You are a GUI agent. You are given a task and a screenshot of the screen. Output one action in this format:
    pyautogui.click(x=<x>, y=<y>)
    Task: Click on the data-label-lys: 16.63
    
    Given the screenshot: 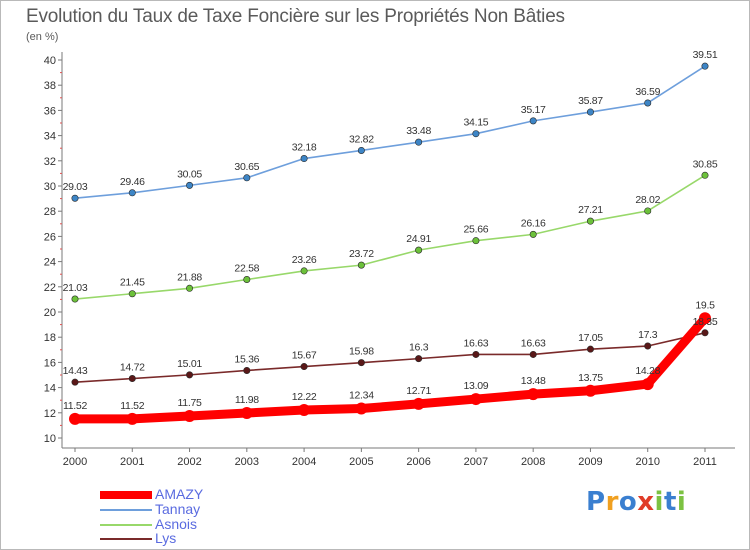 What is the action you would take?
    pyautogui.click(x=533, y=343)
    